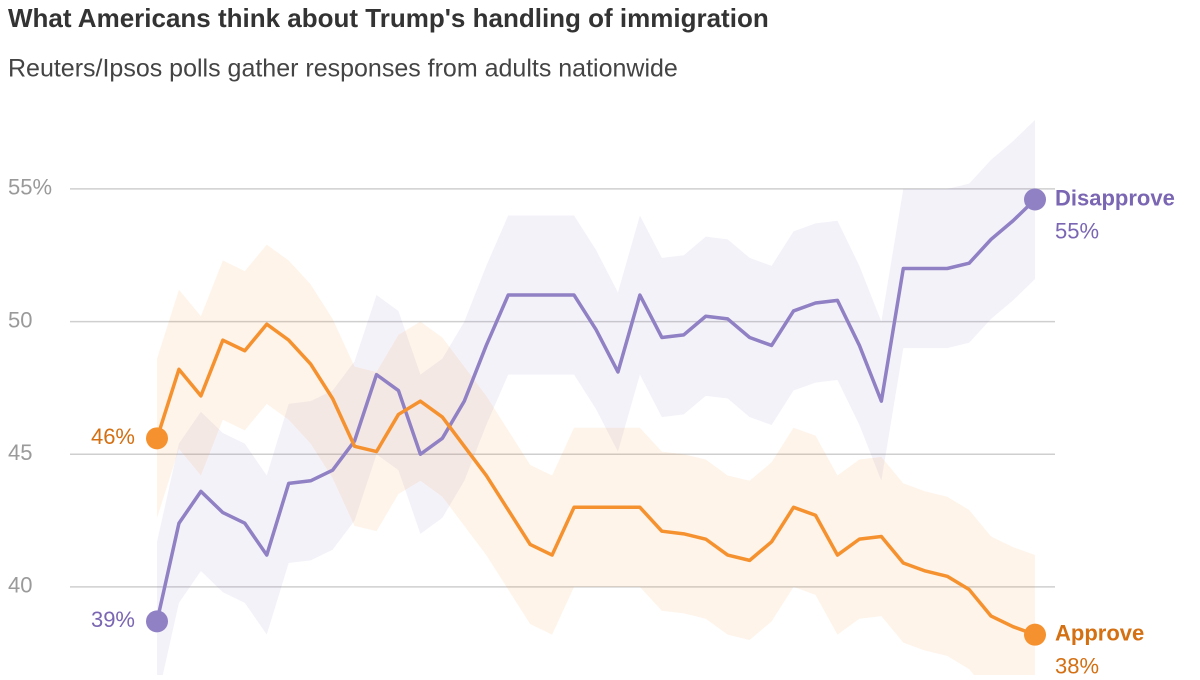 This screenshot has height=680, width=1200. Describe the element at coordinates (1115, 197) in the screenshot. I see `legend-label: Disapprove` at that location.